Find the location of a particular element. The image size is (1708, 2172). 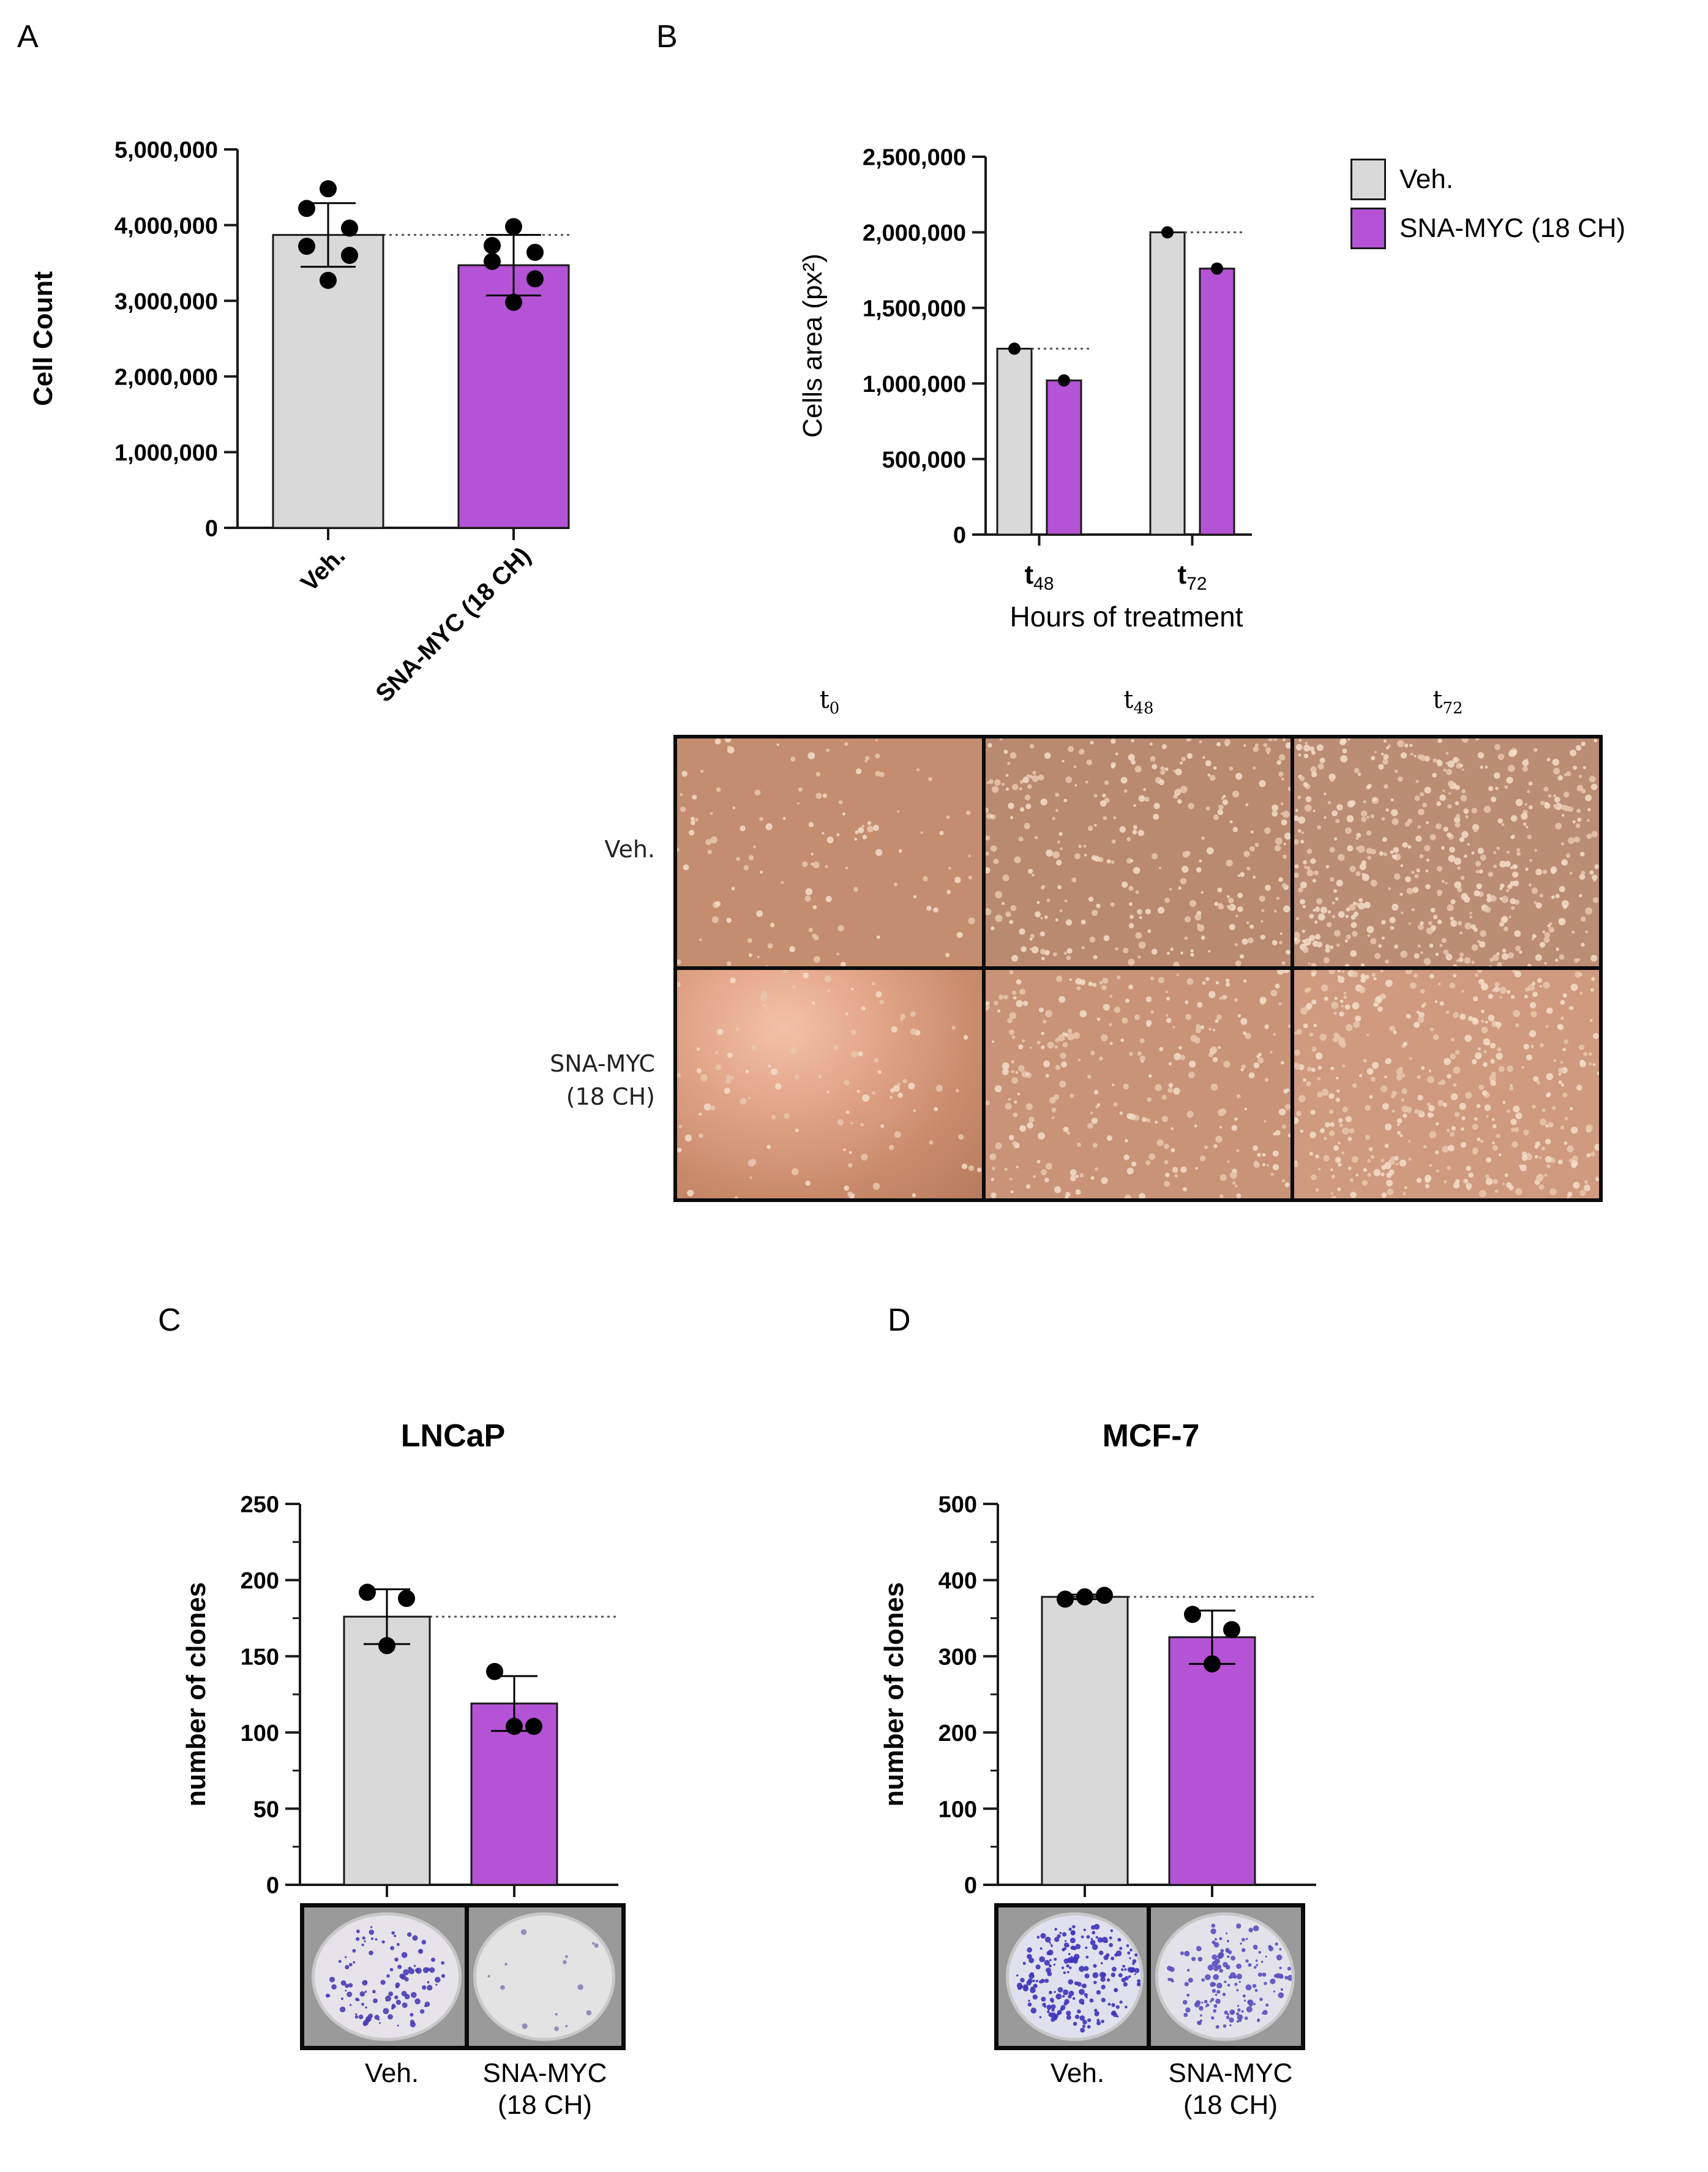

x-axis-label: Hours of treatment is located at coordinates (1126, 617).